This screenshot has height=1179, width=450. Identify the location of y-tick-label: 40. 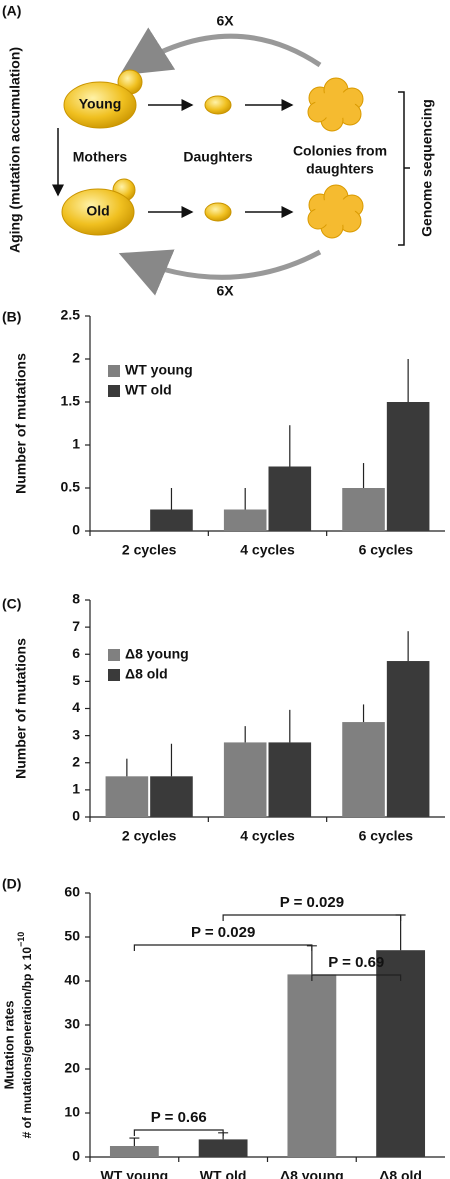
(72, 980).